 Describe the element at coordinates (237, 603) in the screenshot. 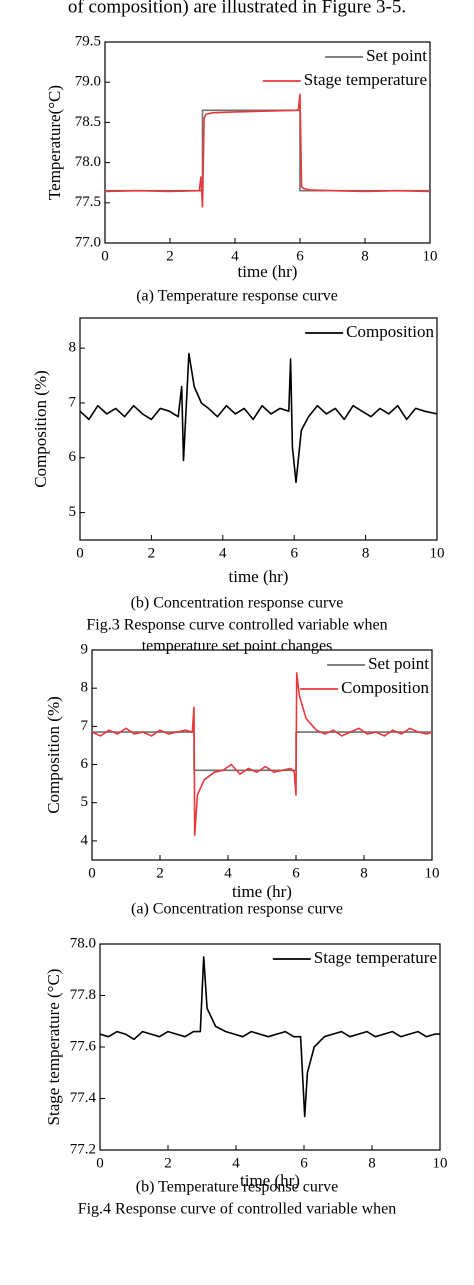

I see `chart-caption: (b) Concentration response curve` at that location.